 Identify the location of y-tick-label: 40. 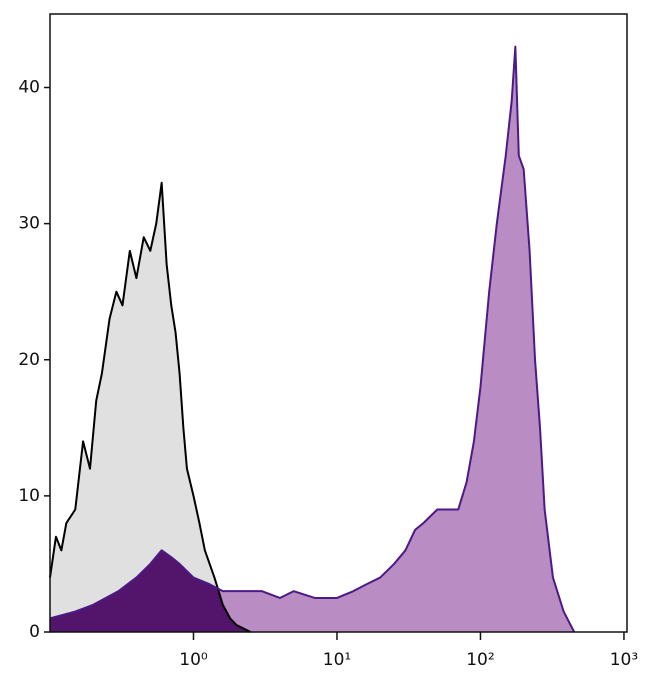
(29, 88).